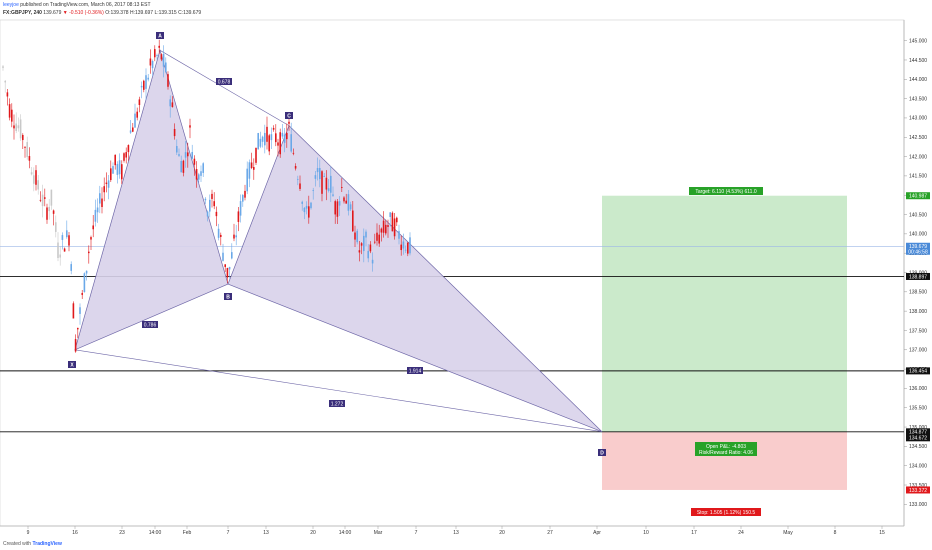 The width and height of the screenshot is (932, 550). I want to click on ratio-xb-label: 0.786, so click(150, 325).